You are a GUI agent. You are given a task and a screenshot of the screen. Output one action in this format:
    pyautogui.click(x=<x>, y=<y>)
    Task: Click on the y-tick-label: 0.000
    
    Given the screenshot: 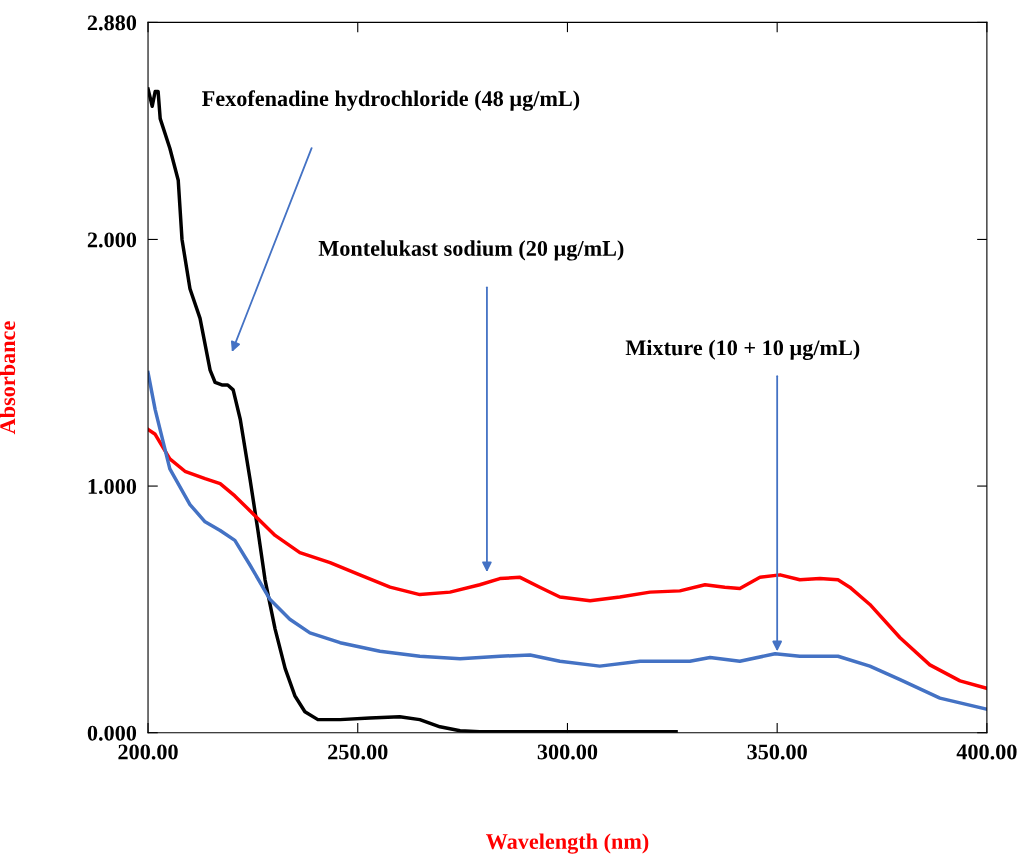 What is the action you would take?
    pyautogui.click(x=112, y=733)
    